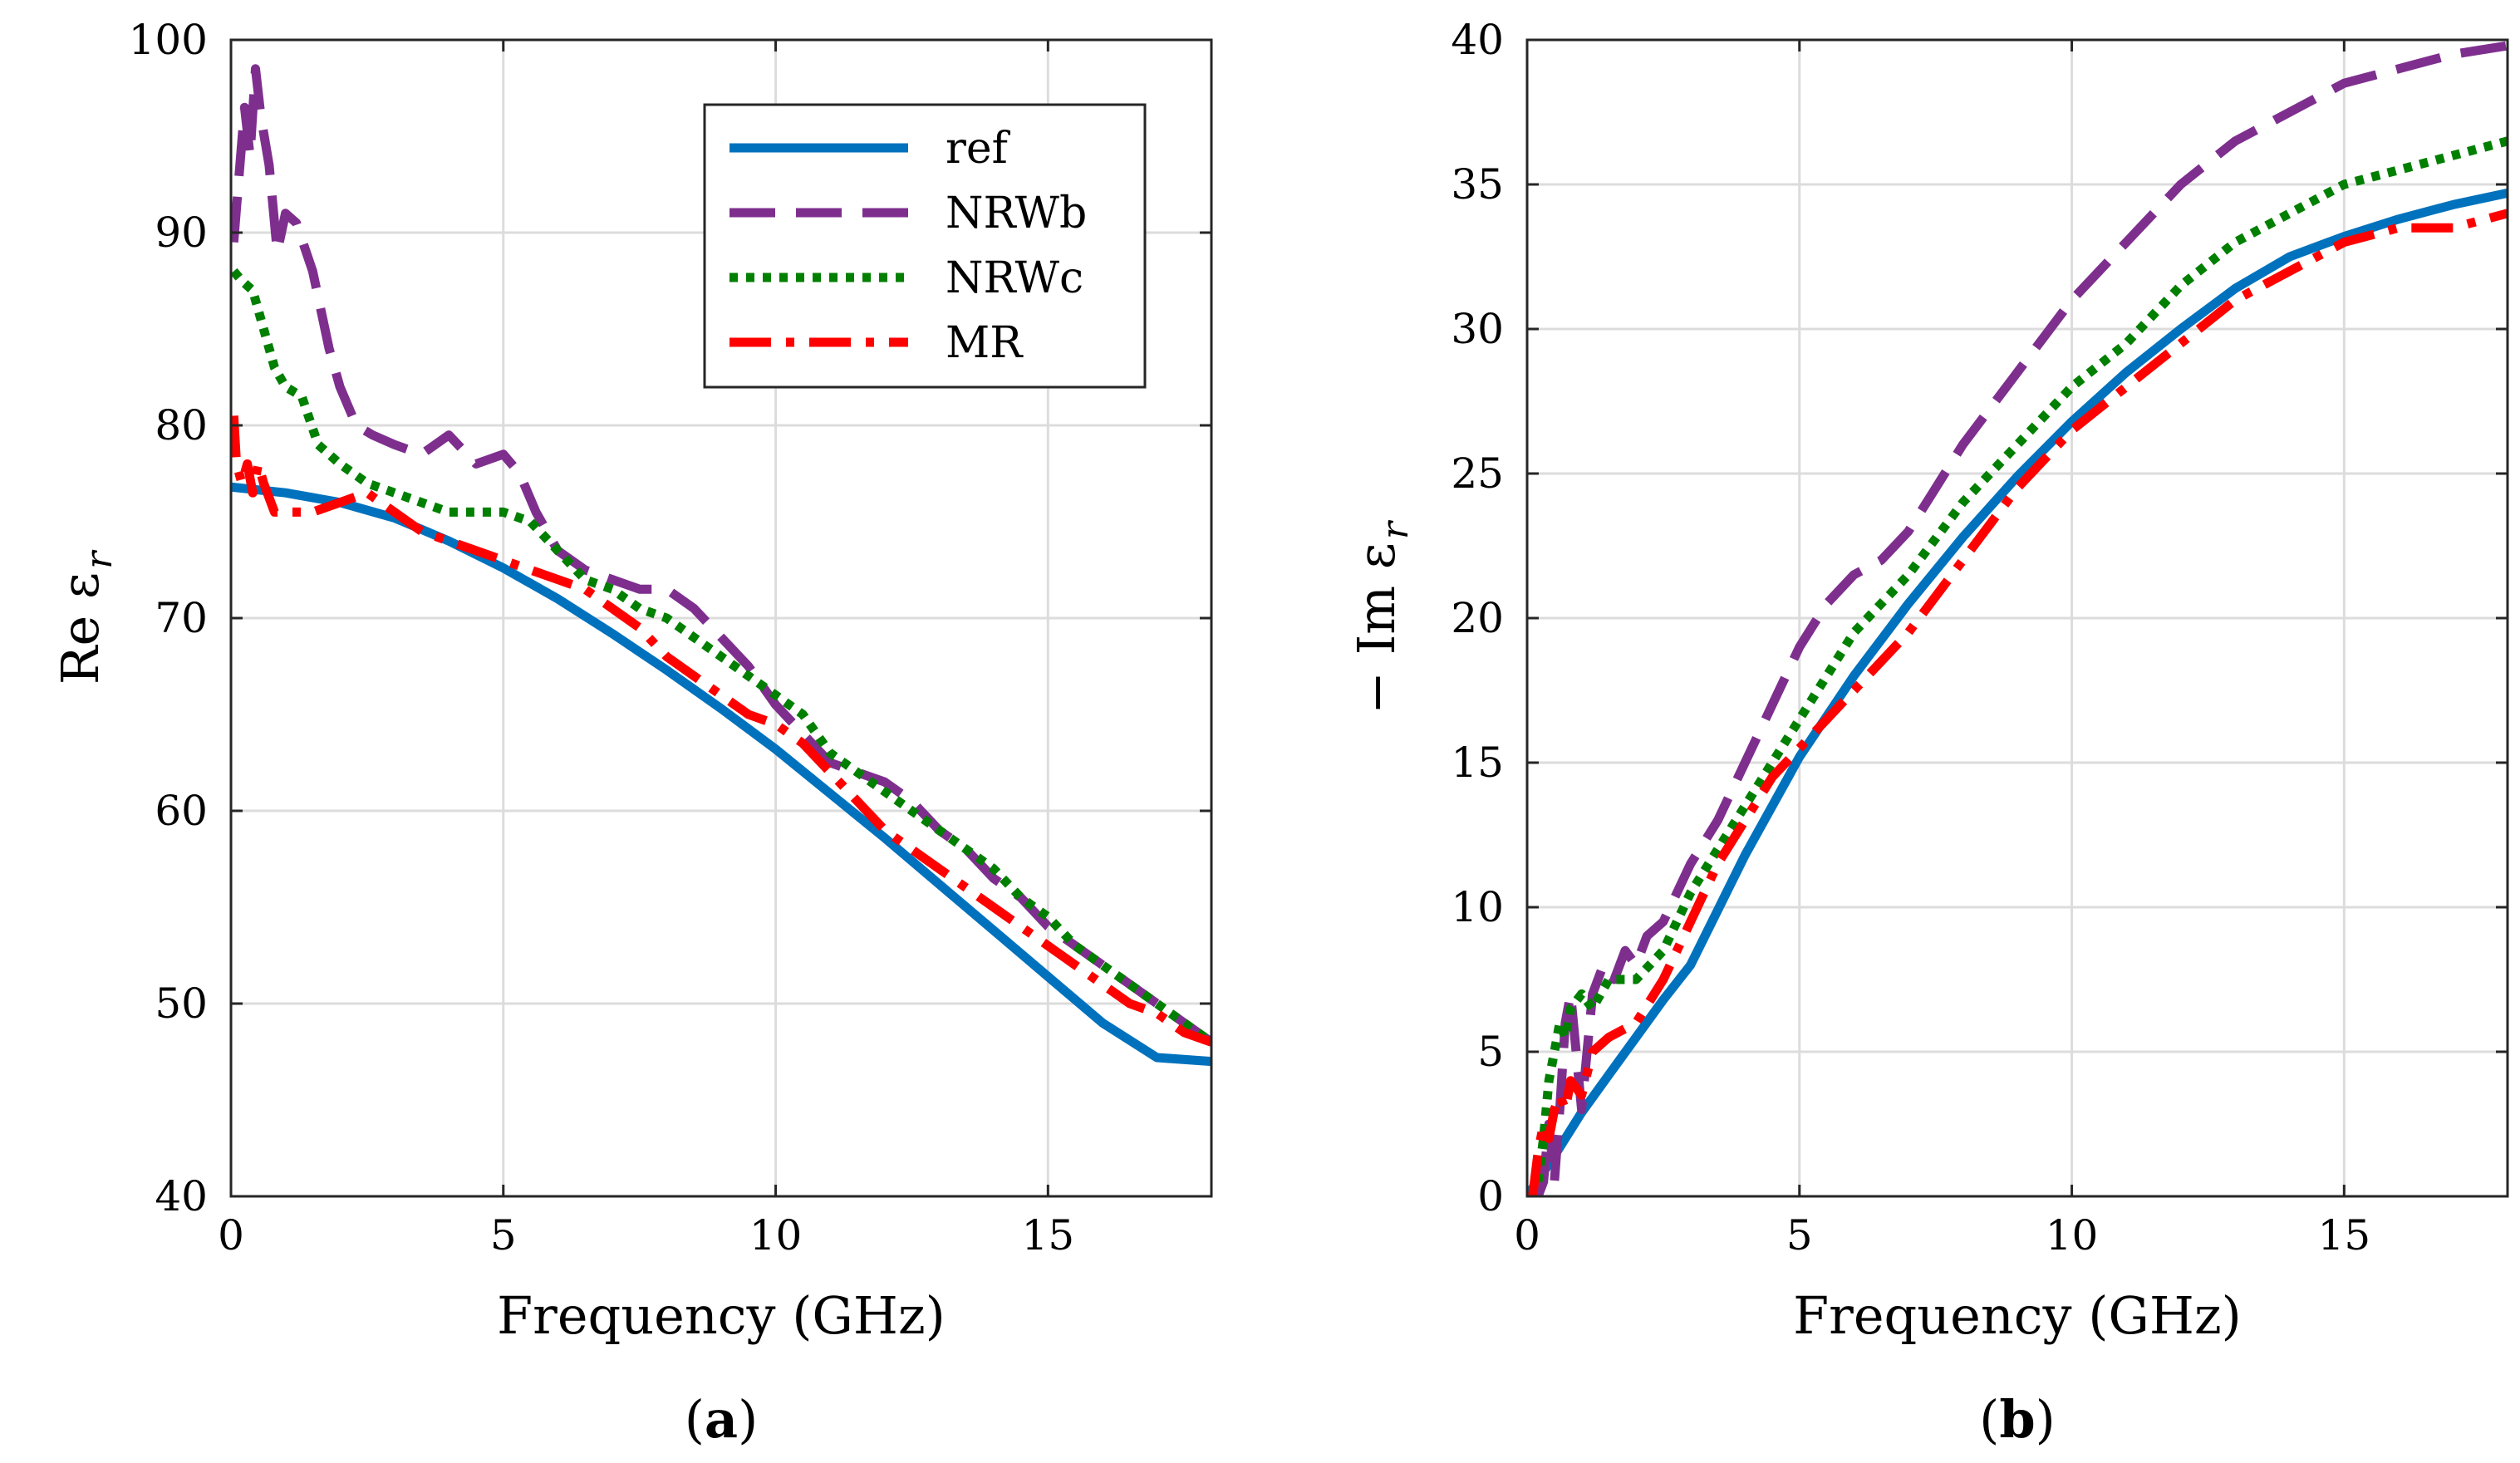 The height and width of the screenshot is (1463, 2520). What do you see at coordinates (2017, 1420) in the screenshot?
I see `panel-label: (b)` at bounding box center [2017, 1420].